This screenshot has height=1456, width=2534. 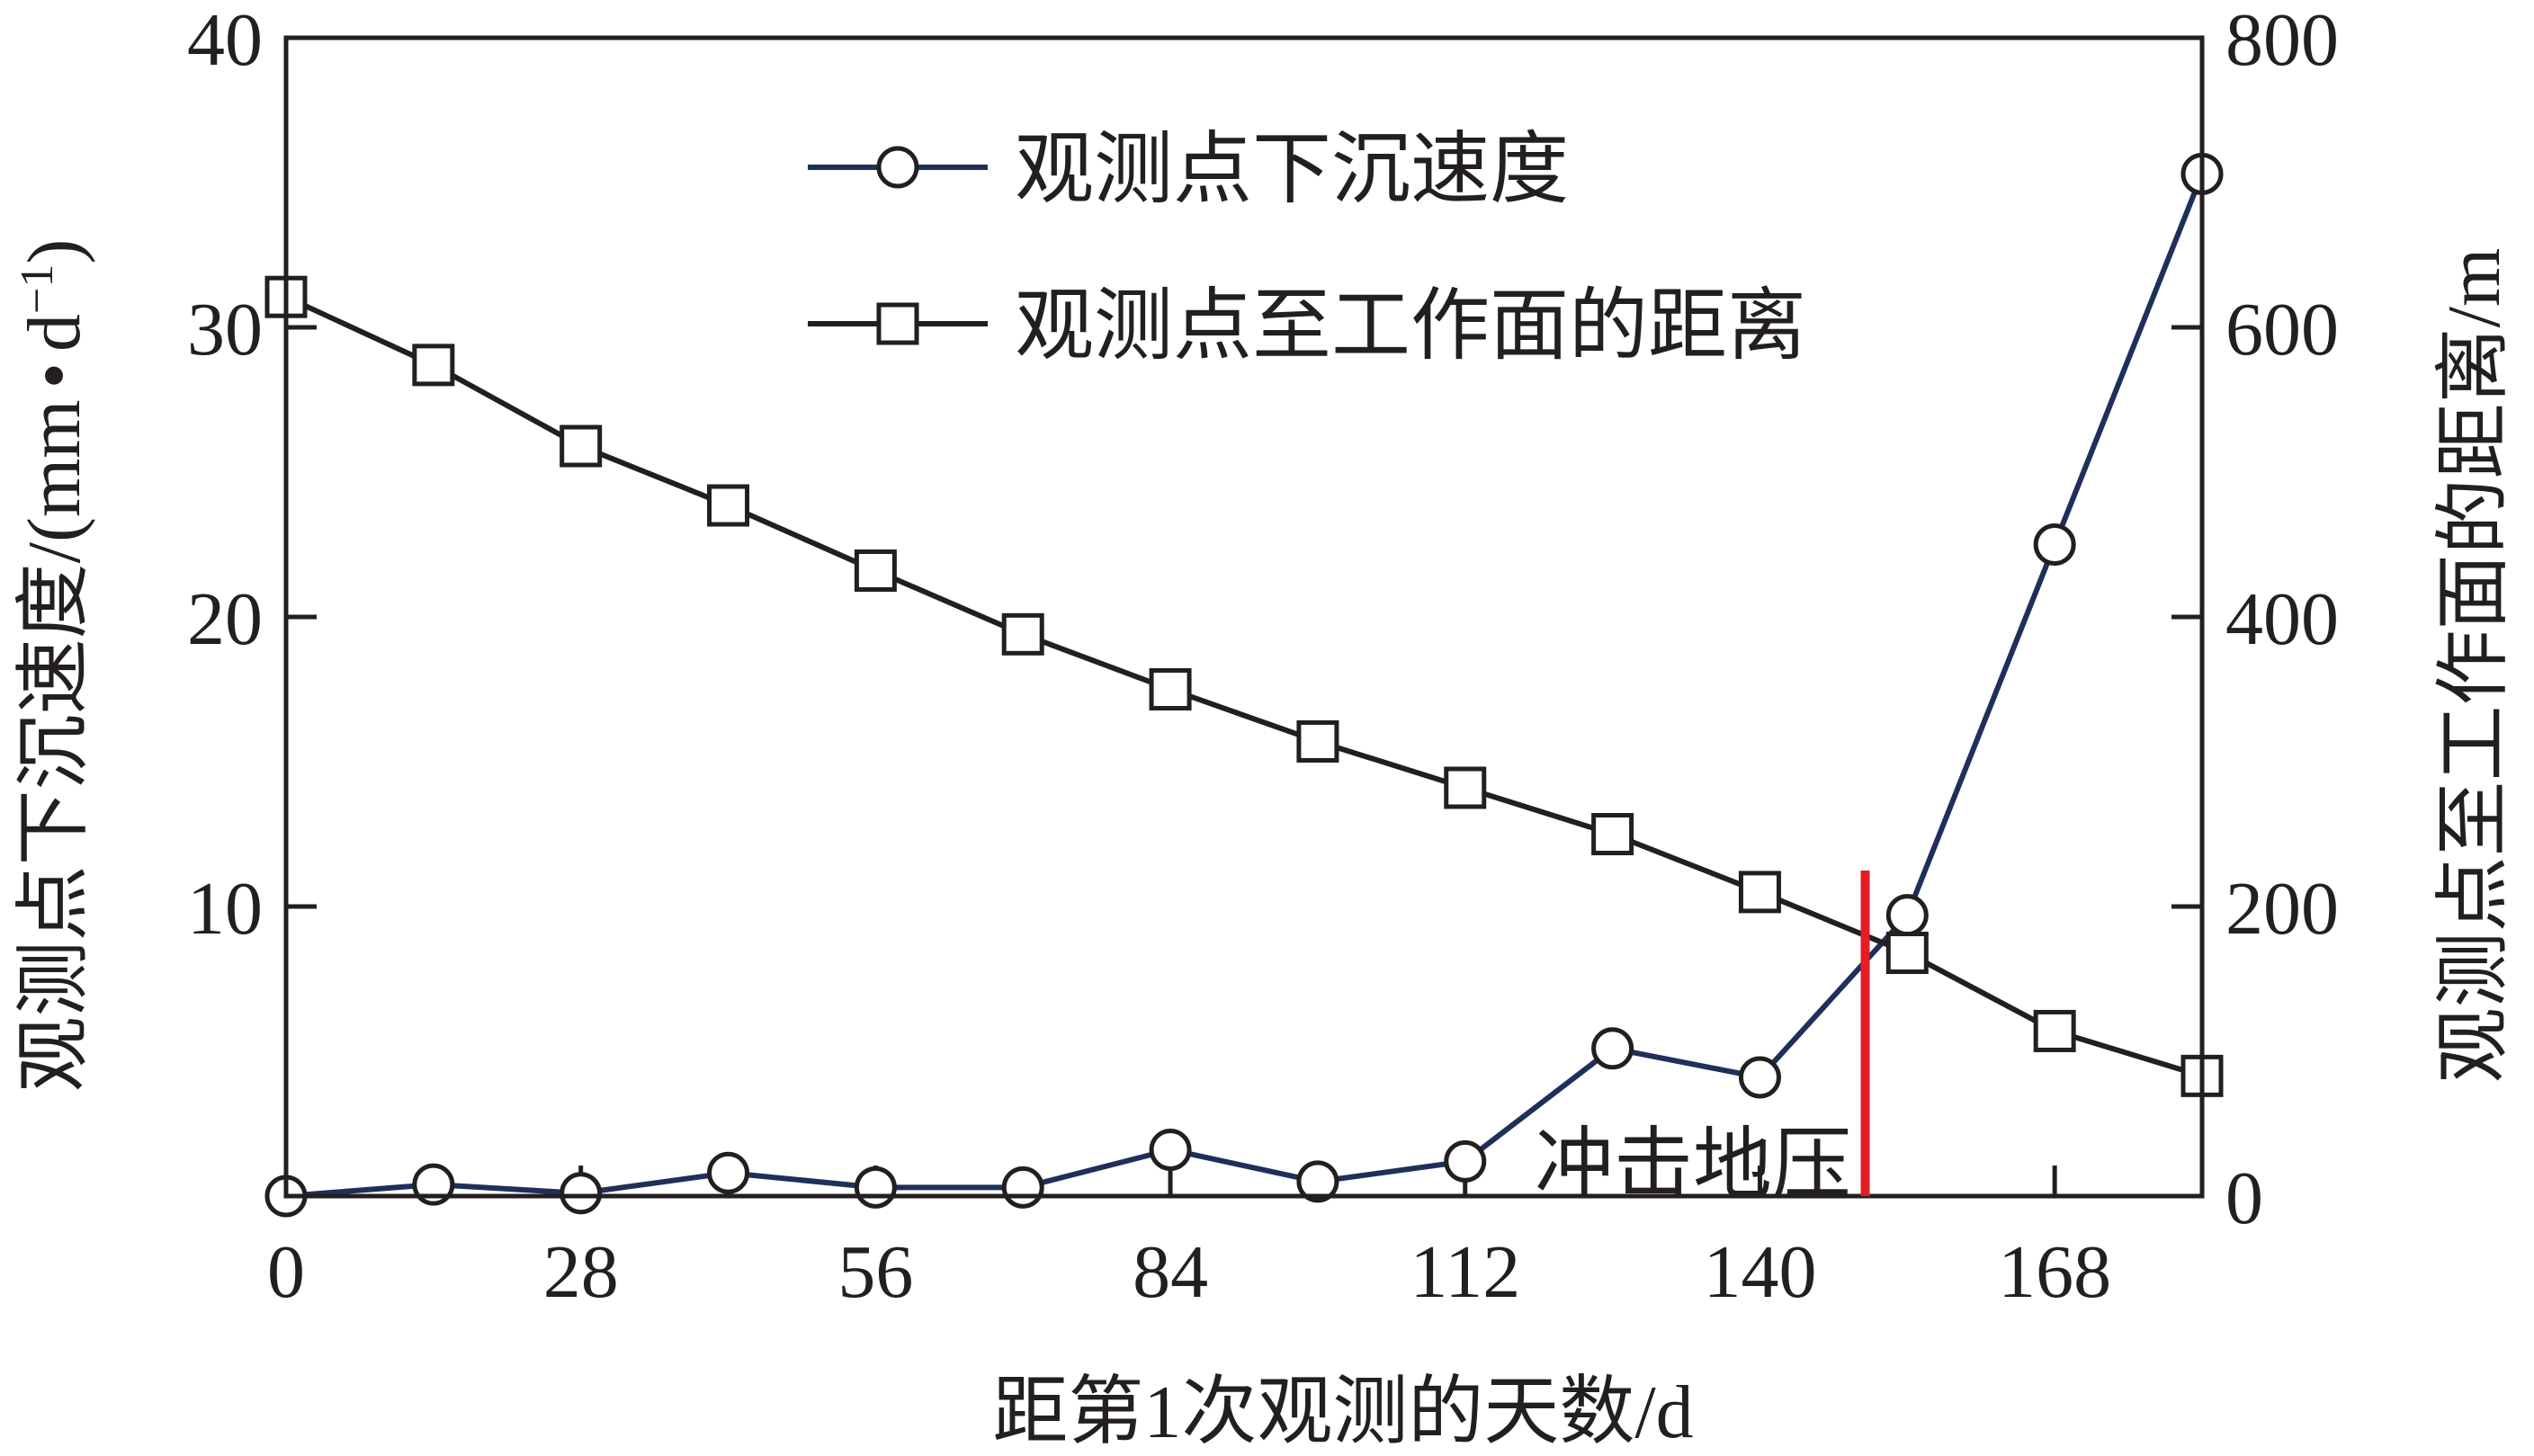 What do you see at coordinates (286, 1272) in the screenshot?
I see `x-tick-label: 0` at bounding box center [286, 1272].